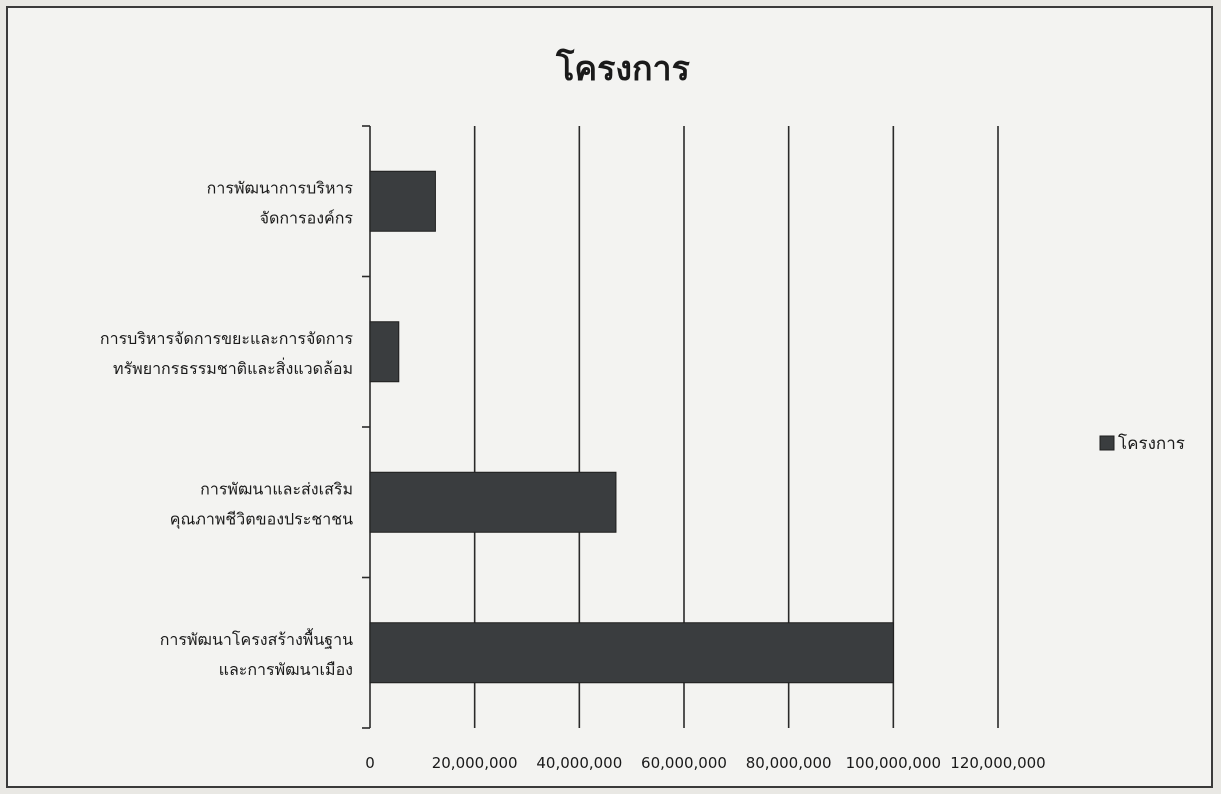  What do you see at coordinates (893, 763) in the screenshot?
I see `x-tick-label: 100,000,000` at bounding box center [893, 763].